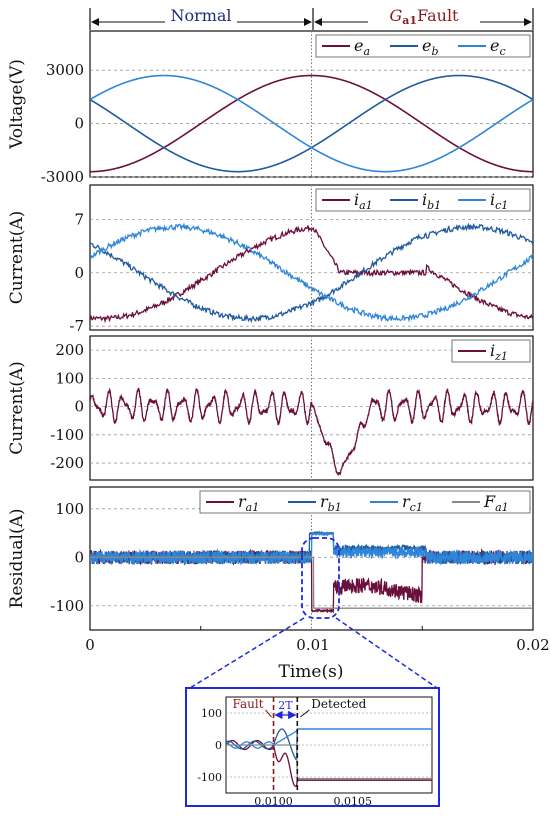  What do you see at coordinates (211, 713) in the screenshot?
I see `inset-y-tick-label: 100` at bounding box center [211, 713].